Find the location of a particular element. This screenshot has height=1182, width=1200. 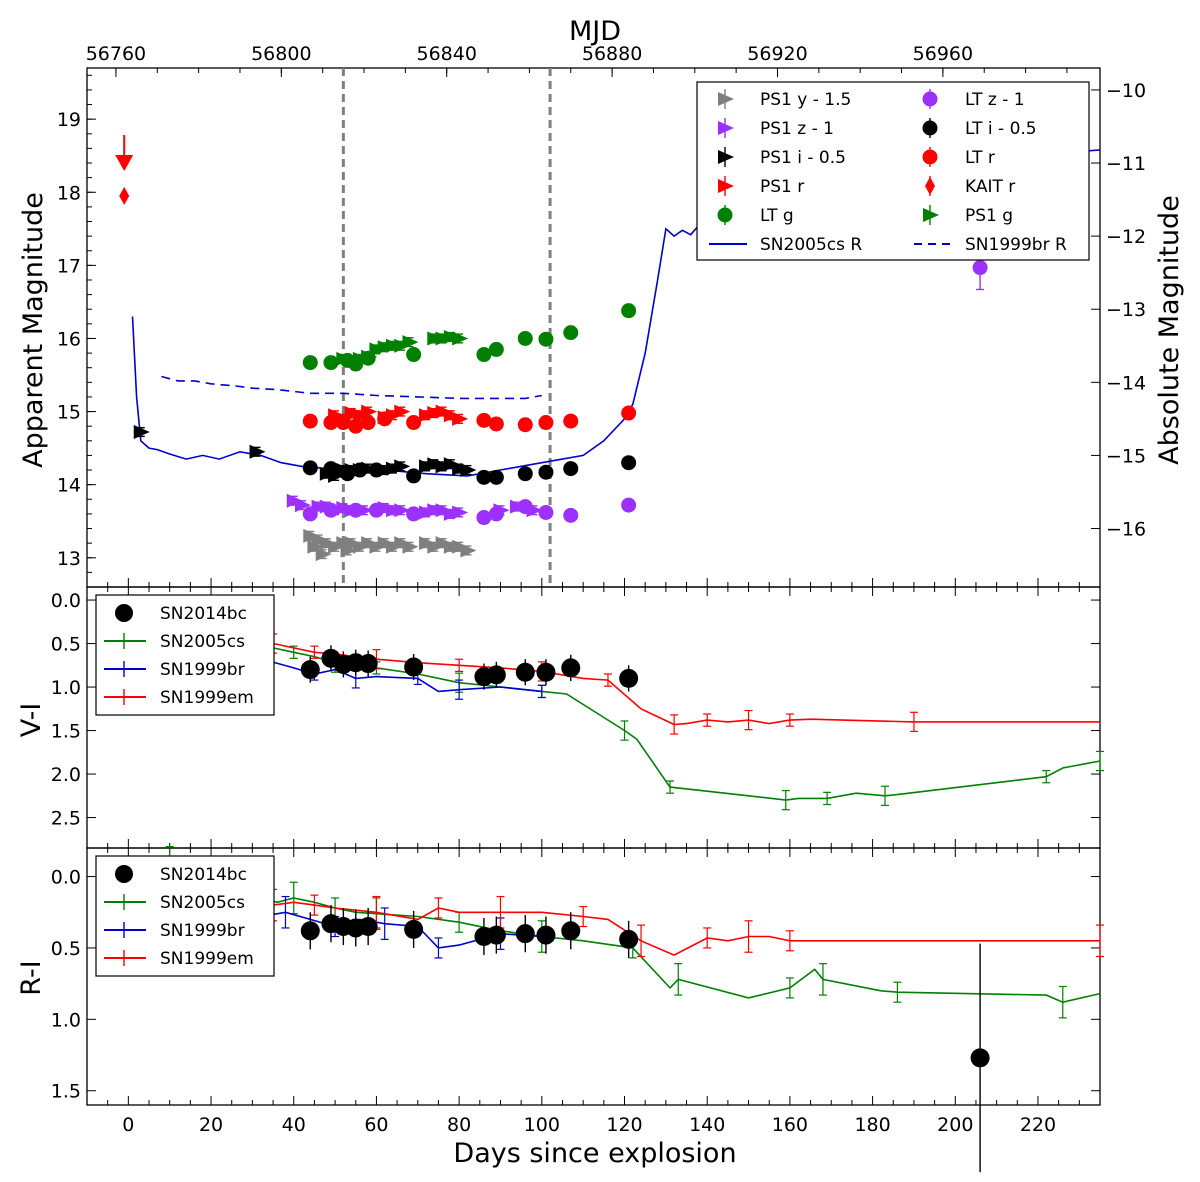

abs-tick-label: −10 is located at coordinates (1126, 91).